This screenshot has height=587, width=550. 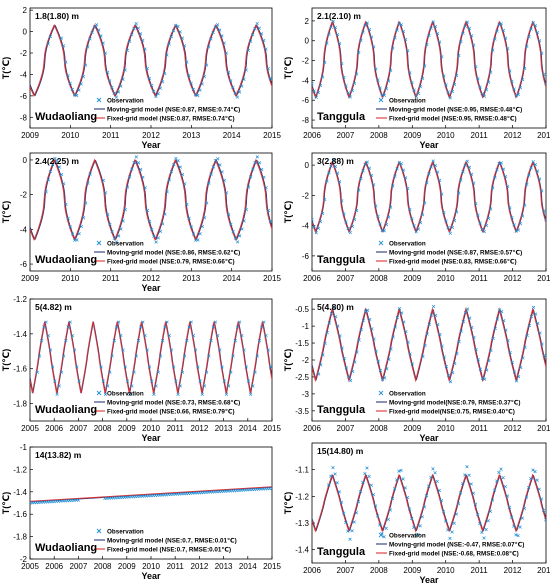 I want to click on legend-entry-moving: Moving-grid model (NSE:0.87, RMSE:0.57℃), so click(x=455, y=253).